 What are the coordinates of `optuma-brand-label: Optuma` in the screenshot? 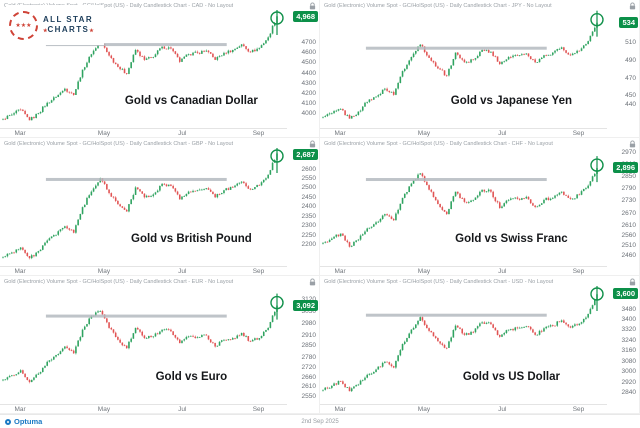 It's located at (28, 421).